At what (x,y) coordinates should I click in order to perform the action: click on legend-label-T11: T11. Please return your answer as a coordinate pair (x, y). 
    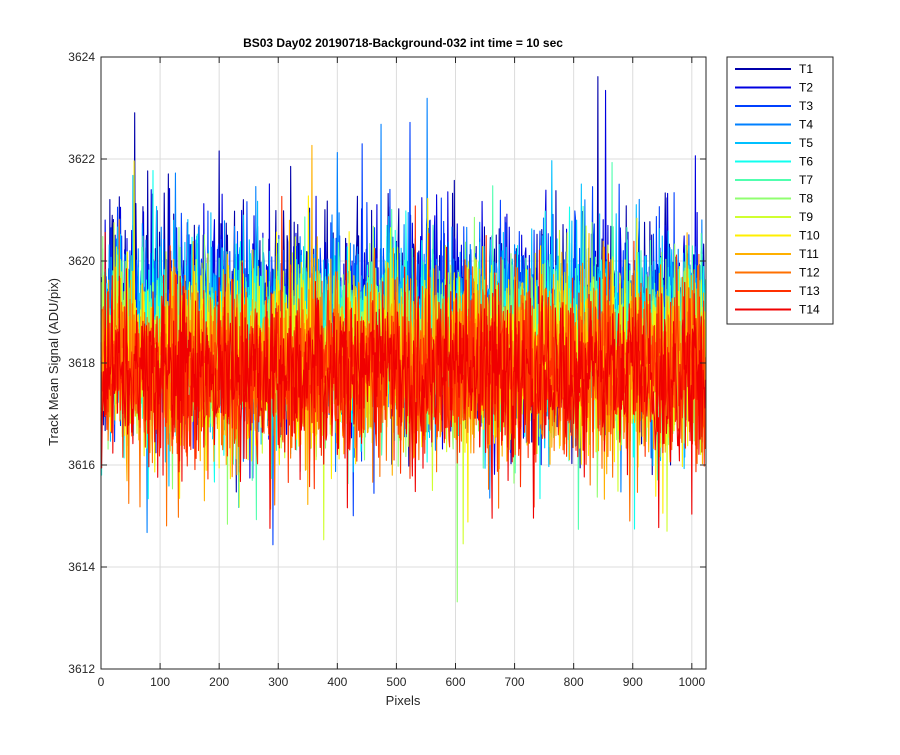
    Looking at the image, I should click on (809, 254).